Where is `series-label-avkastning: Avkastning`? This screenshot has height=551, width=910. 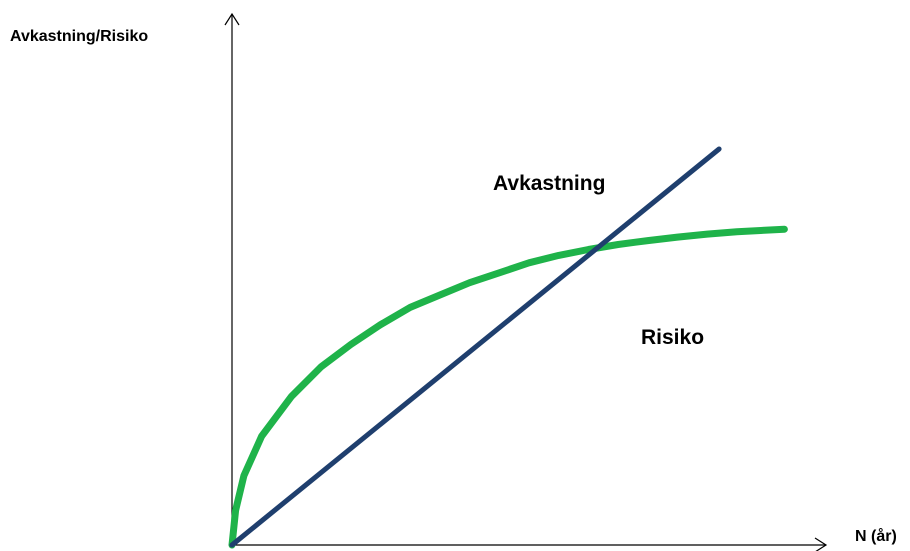
series-label-avkastning: Avkastning is located at coordinates (549, 183).